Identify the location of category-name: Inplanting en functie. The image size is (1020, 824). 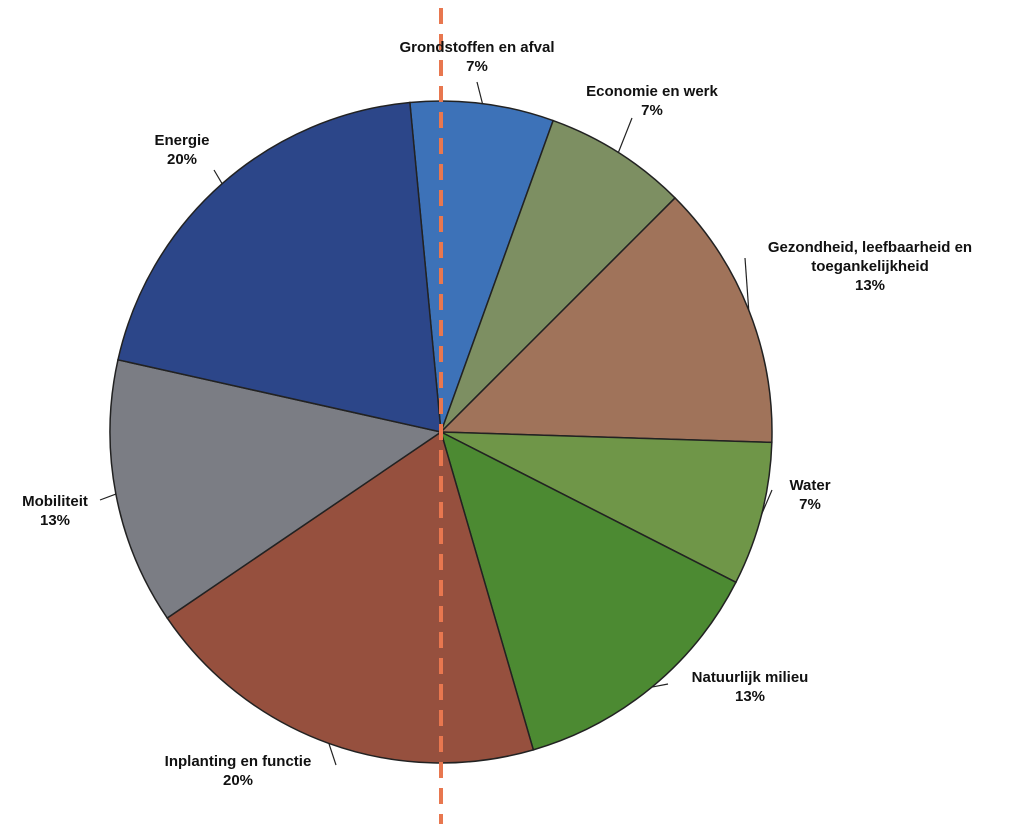
(238, 761).